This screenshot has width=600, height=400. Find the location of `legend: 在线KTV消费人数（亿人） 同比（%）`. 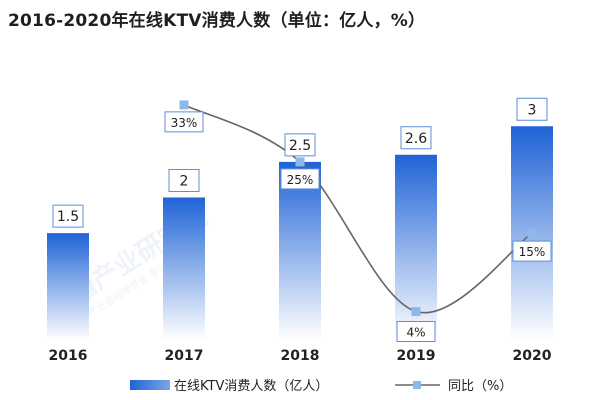

legend: 在线KTV消费人数（亿人） 同比（%） is located at coordinates (321, 386).